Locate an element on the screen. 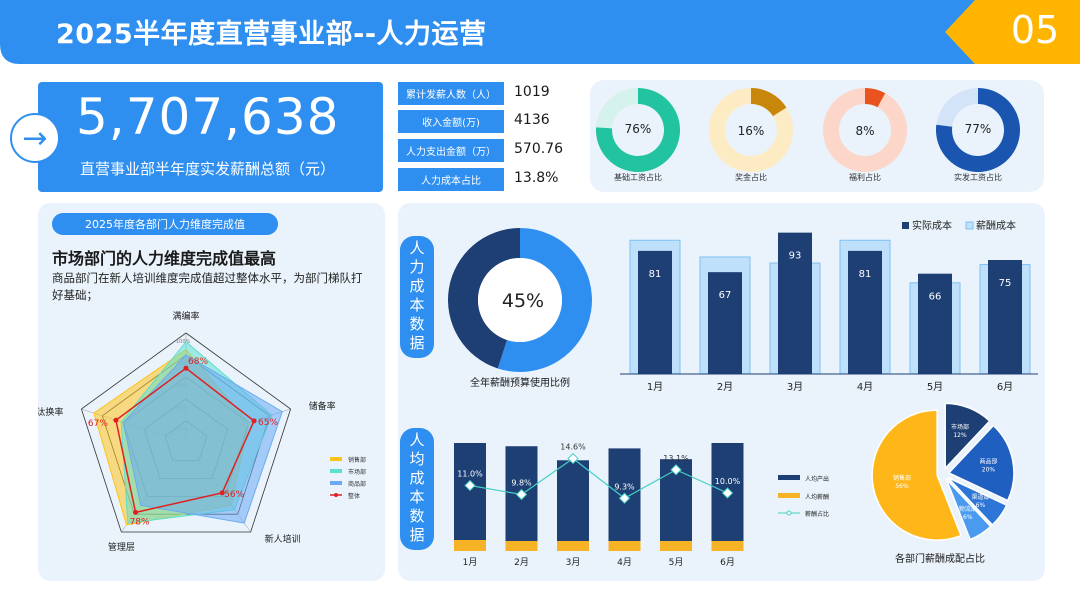 This screenshot has height=608, width=1080. per-capita-legend-swatch is located at coordinates (789, 477).